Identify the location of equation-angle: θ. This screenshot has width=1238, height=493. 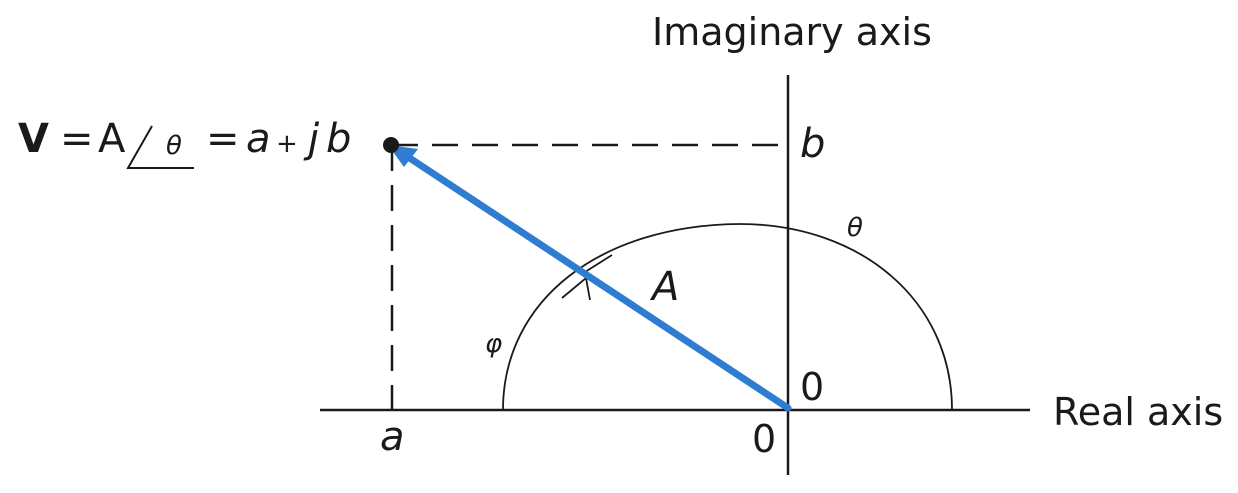
(174, 146).